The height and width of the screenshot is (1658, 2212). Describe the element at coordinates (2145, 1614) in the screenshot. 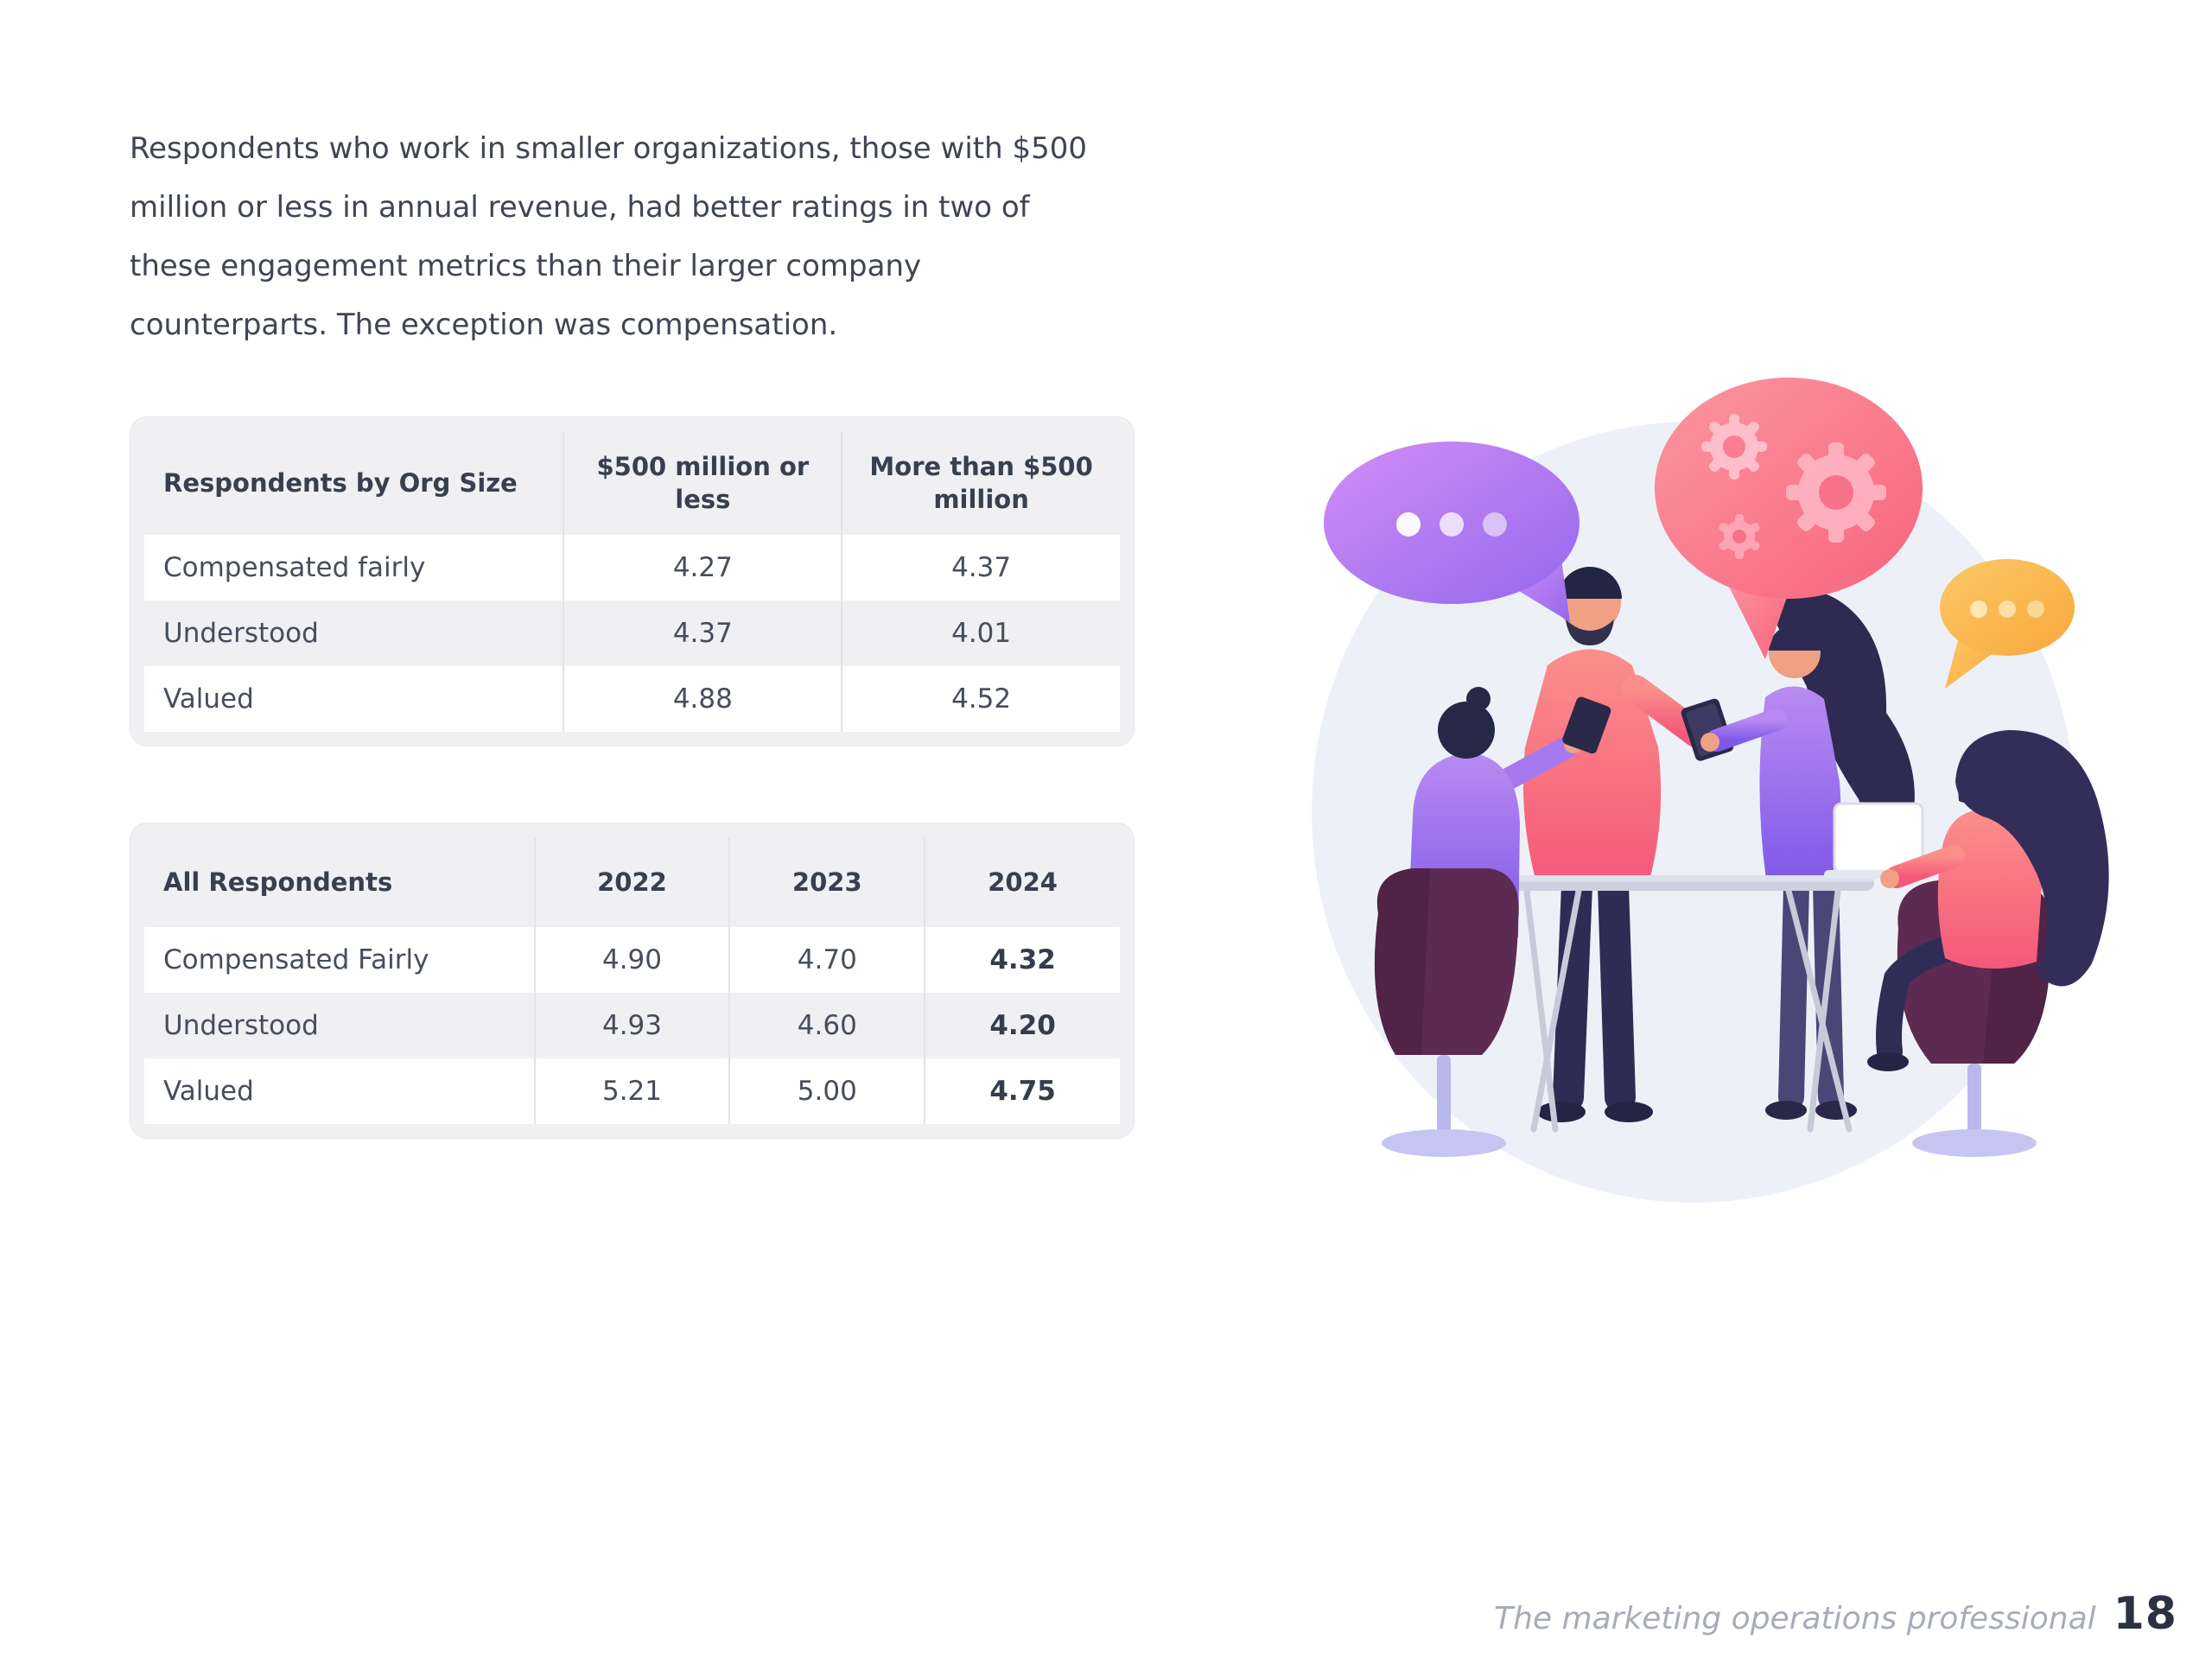

I see `page-number: 18` at that location.